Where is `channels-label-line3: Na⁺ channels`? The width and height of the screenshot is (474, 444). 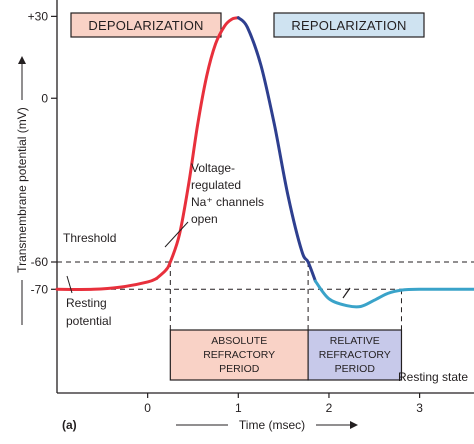
channels-label-line3: Na⁺ channels is located at coordinates (227, 202).